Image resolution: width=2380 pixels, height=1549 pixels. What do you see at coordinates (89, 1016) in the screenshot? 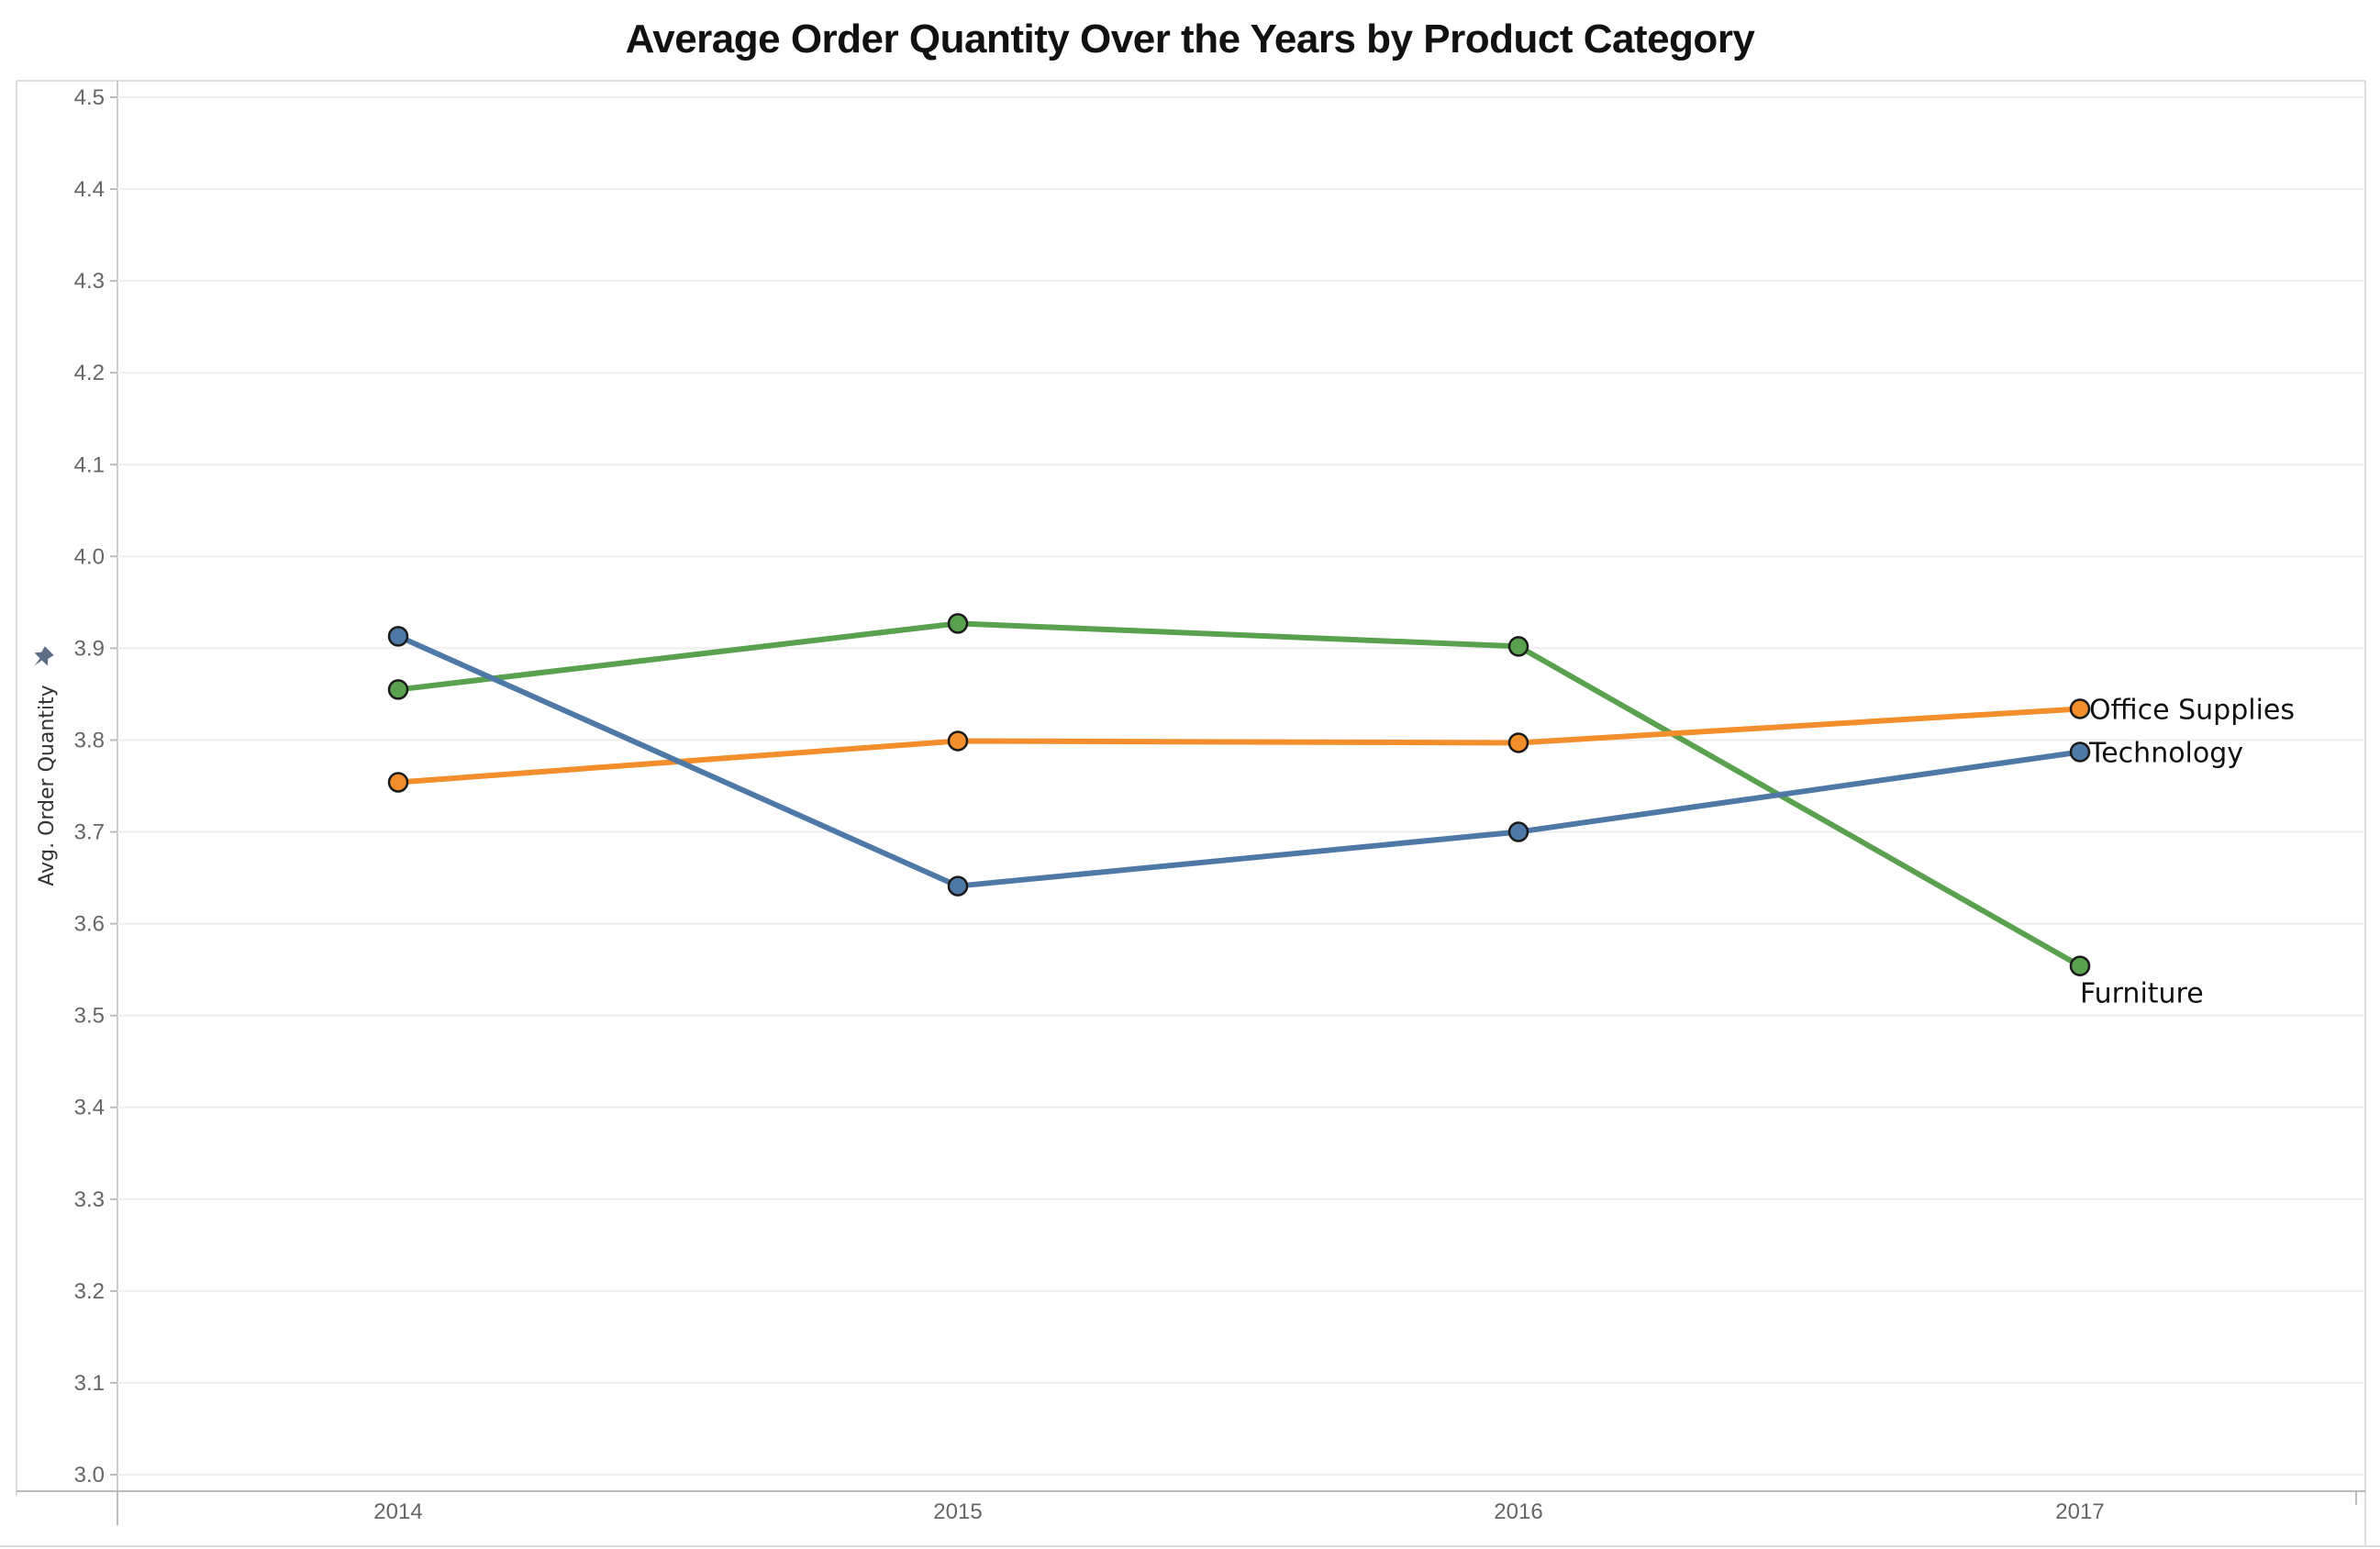
I see `y-tick-label: 3.5` at bounding box center [89, 1016].